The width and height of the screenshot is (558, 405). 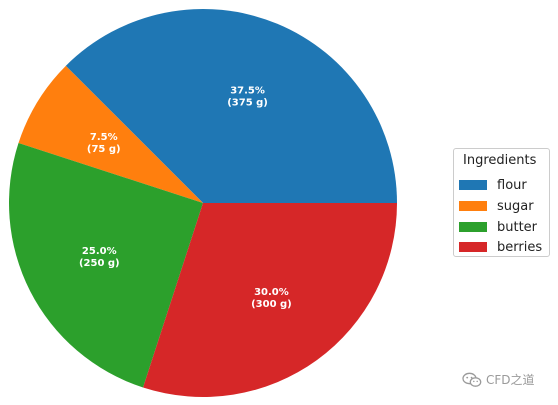 I want to click on wechat-icon, so click(x=472, y=379).